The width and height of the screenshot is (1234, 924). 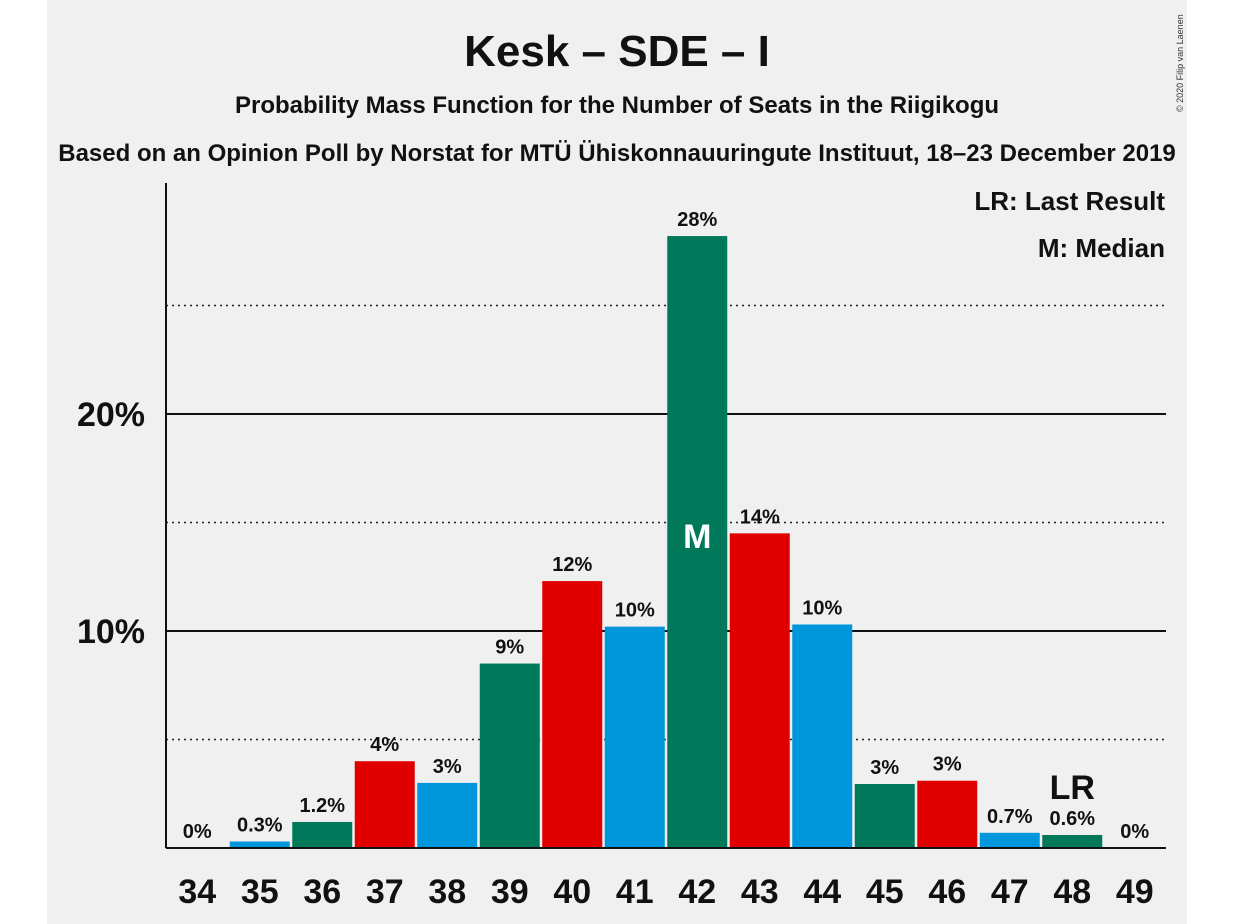 What do you see at coordinates (197, 892) in the screenshot?
I see `x-tick-label-34: 34` at bounding box center [197, 892].